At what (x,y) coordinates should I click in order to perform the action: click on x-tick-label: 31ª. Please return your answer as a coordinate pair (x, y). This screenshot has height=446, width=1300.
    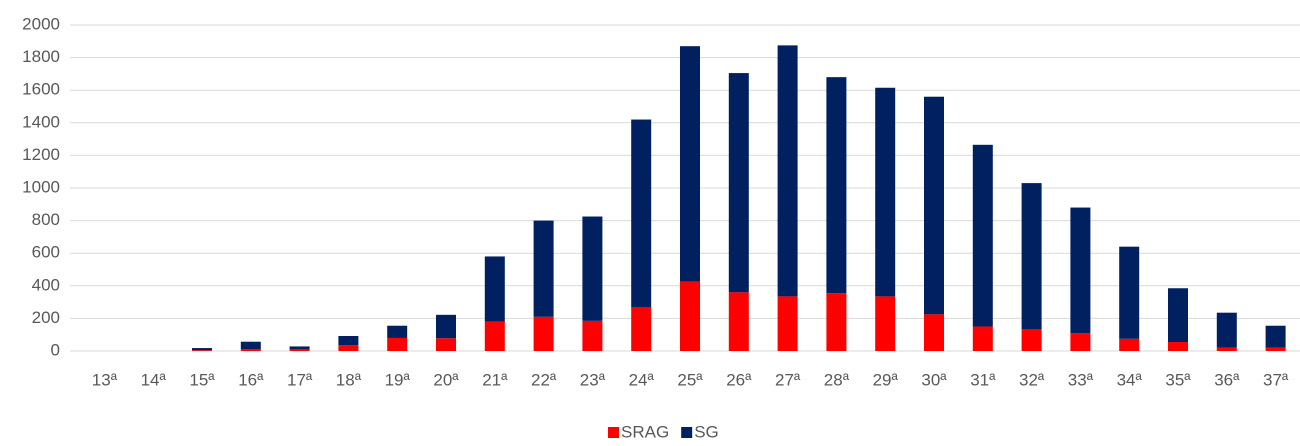
    Looking at the image, I should click on (983, 379).